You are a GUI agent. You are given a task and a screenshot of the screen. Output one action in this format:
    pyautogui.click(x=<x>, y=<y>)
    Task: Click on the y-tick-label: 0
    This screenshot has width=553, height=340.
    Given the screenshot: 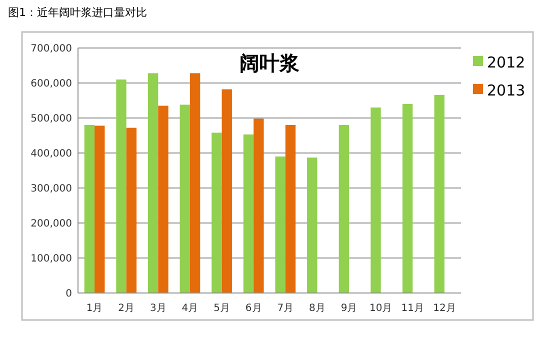 What is the action you would take?
    pyautogui.click(x=69, y=294)
    